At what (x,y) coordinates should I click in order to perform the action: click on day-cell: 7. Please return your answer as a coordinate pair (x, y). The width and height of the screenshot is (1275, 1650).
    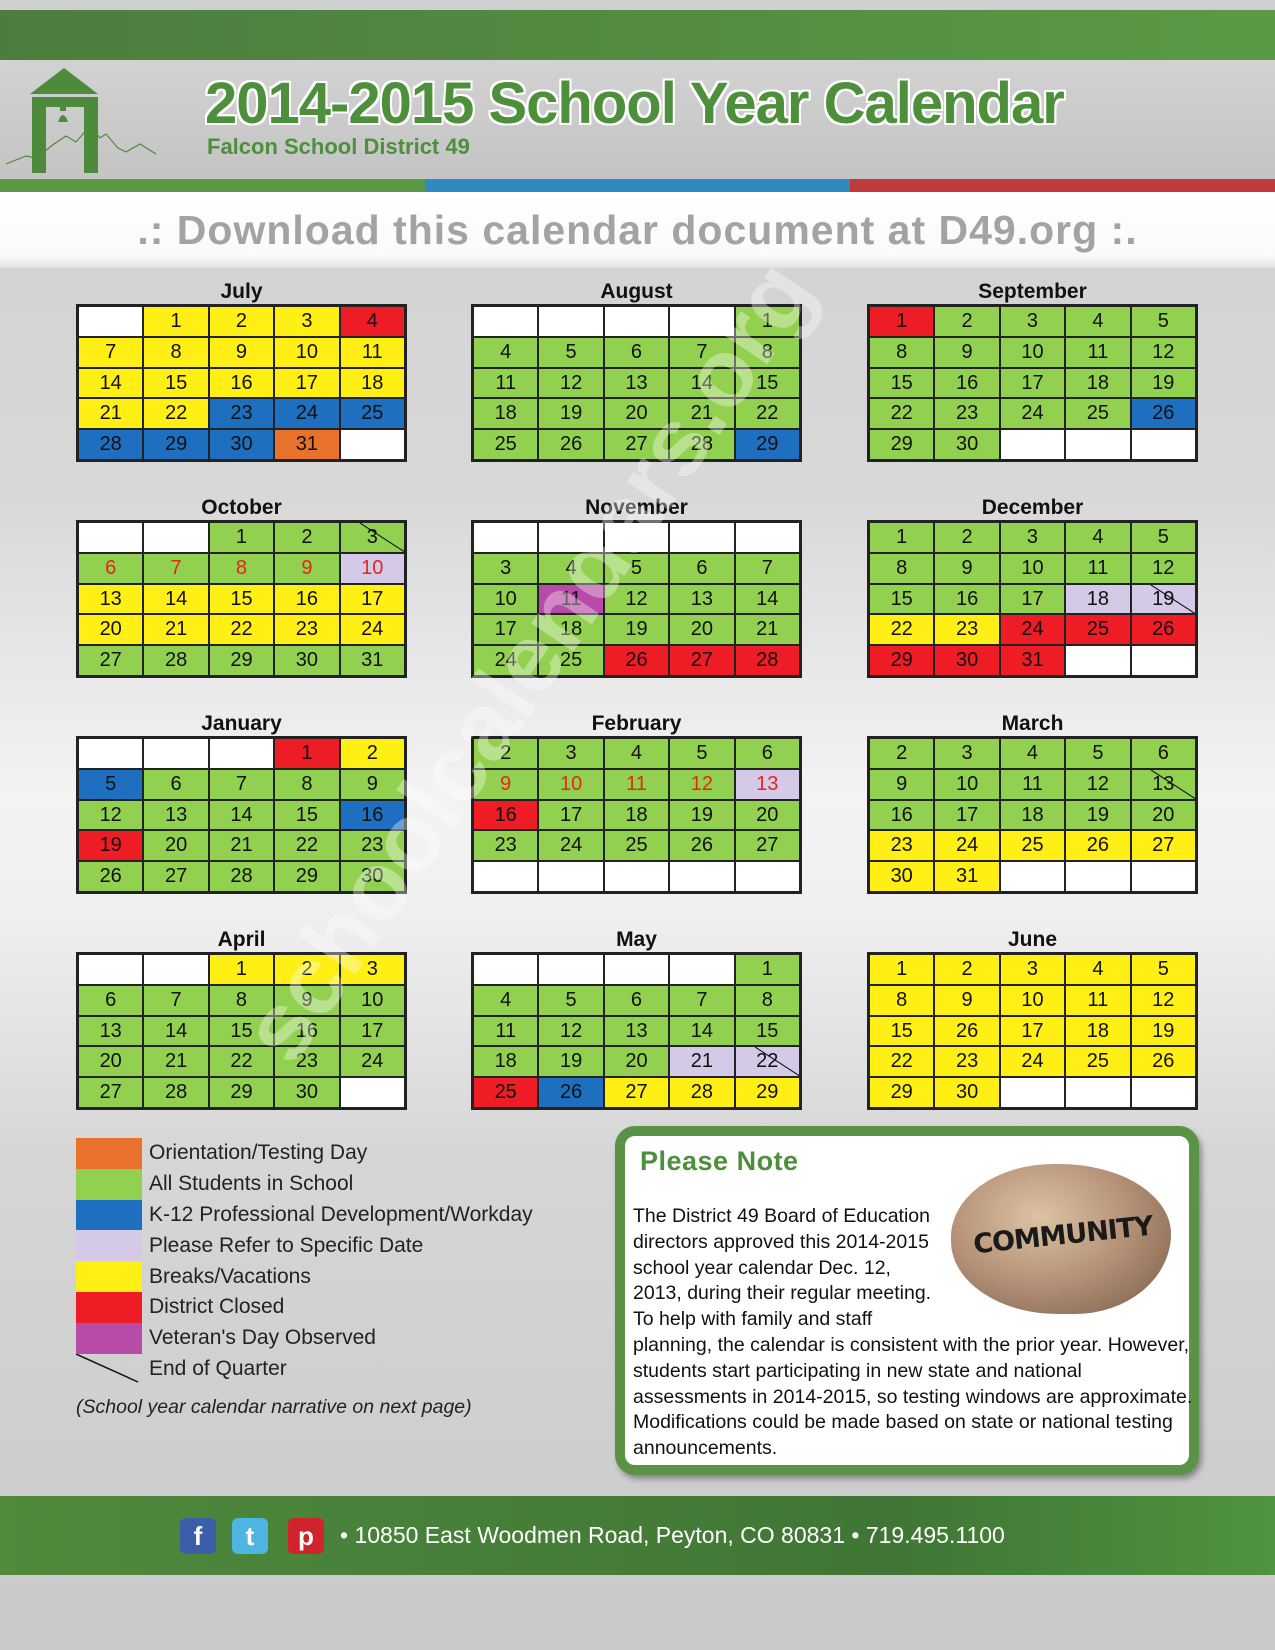
    Looking at the image, I should click on (702, 1000).